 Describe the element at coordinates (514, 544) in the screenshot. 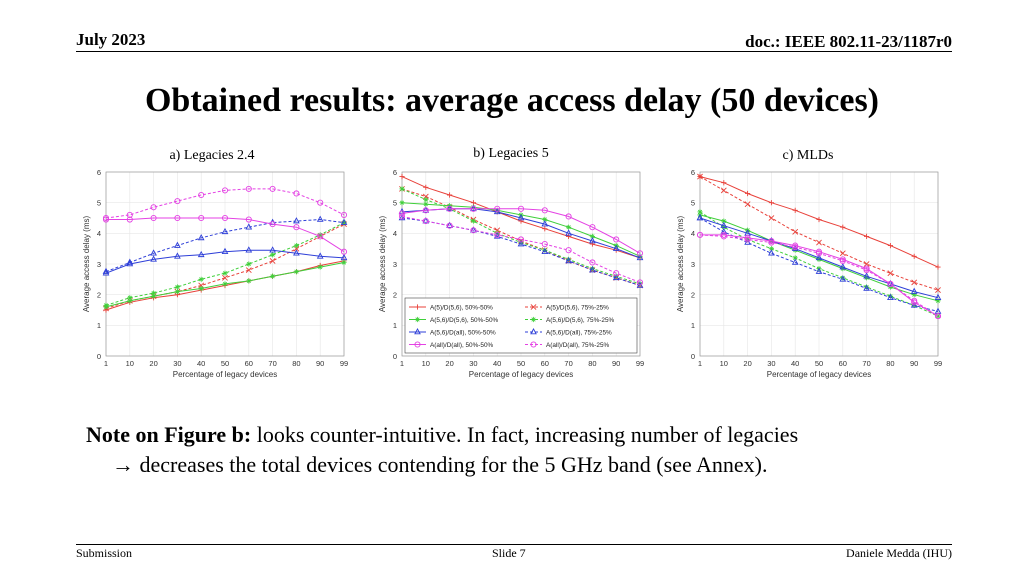

I see `footer-rule` at that location.